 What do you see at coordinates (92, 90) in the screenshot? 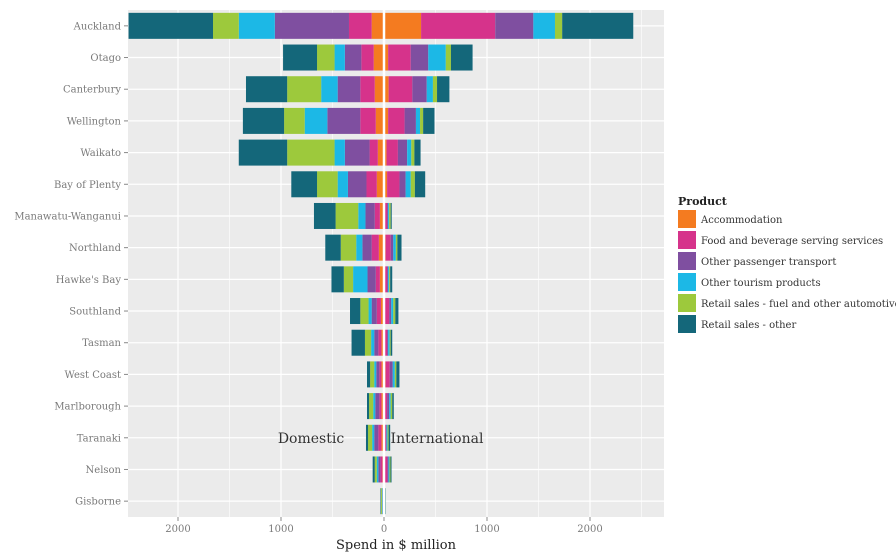
I see `y-tick-label: Canterbury` at bounding box center [92, 90].